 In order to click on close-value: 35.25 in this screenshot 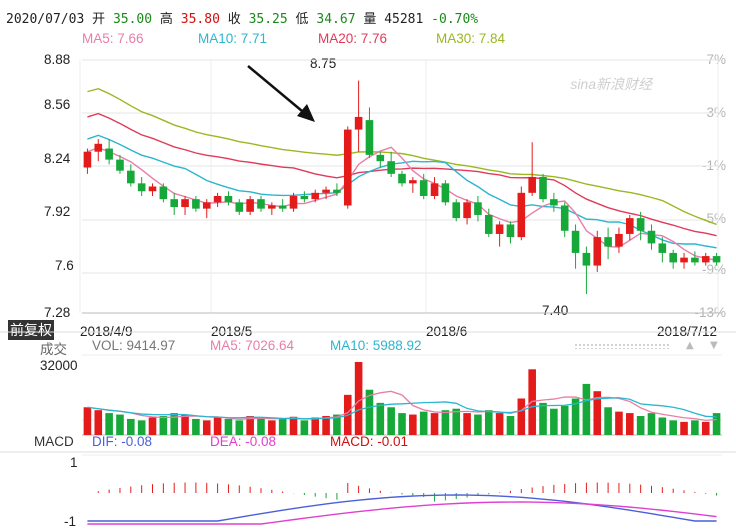, I will do `click(268, 19)`.